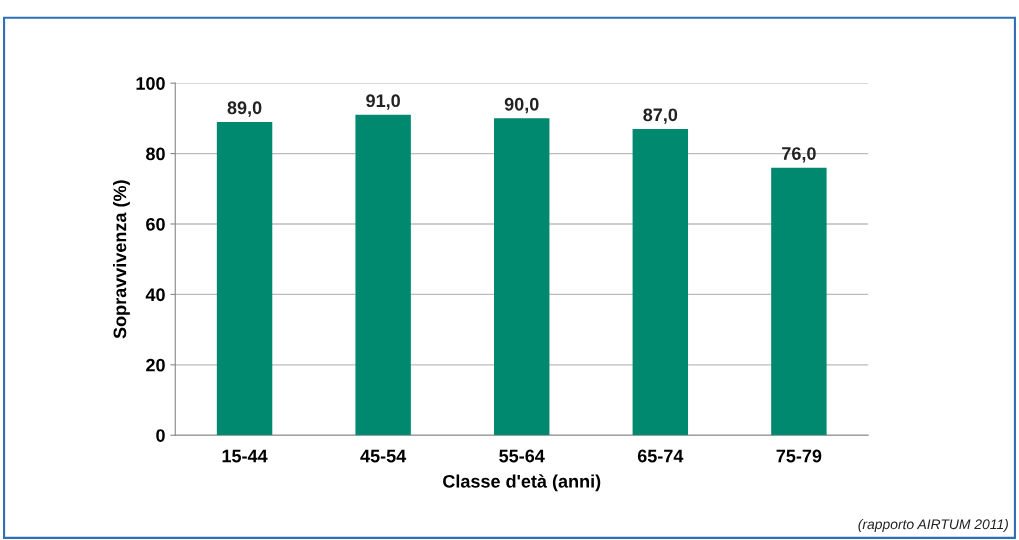 This screenshot has width=1019, height=540. I want to click on y-tick-label: 60, so click(155, 224).